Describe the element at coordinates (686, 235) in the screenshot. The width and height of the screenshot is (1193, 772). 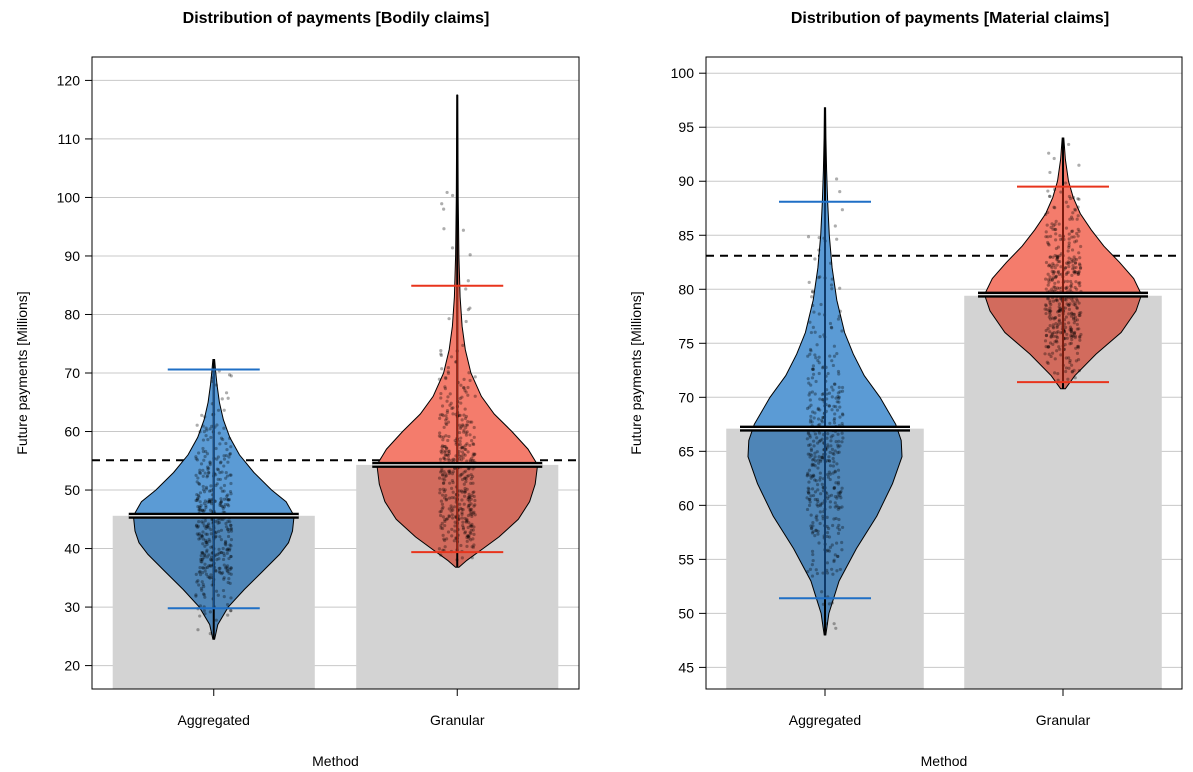
I see `y-tick-label: 85` at that location.